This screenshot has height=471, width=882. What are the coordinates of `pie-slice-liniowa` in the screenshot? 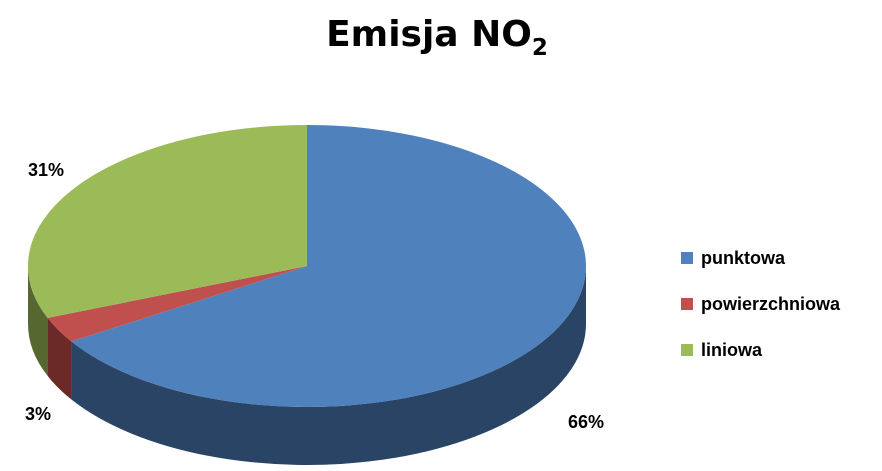 It's located at (168, 221).